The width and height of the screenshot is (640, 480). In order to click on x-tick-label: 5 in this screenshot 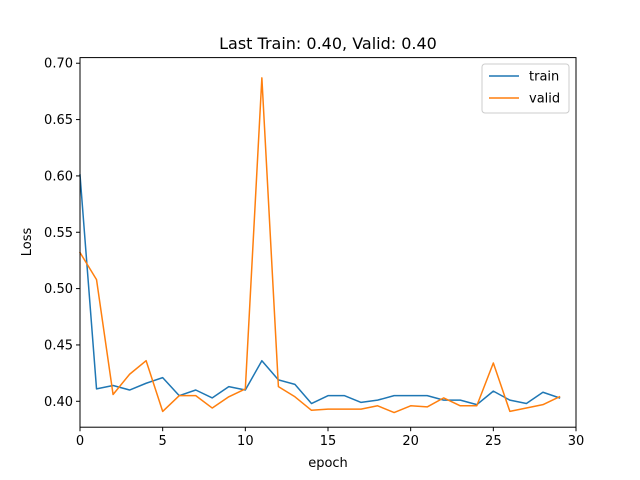, I will do `click(163, 441)`.